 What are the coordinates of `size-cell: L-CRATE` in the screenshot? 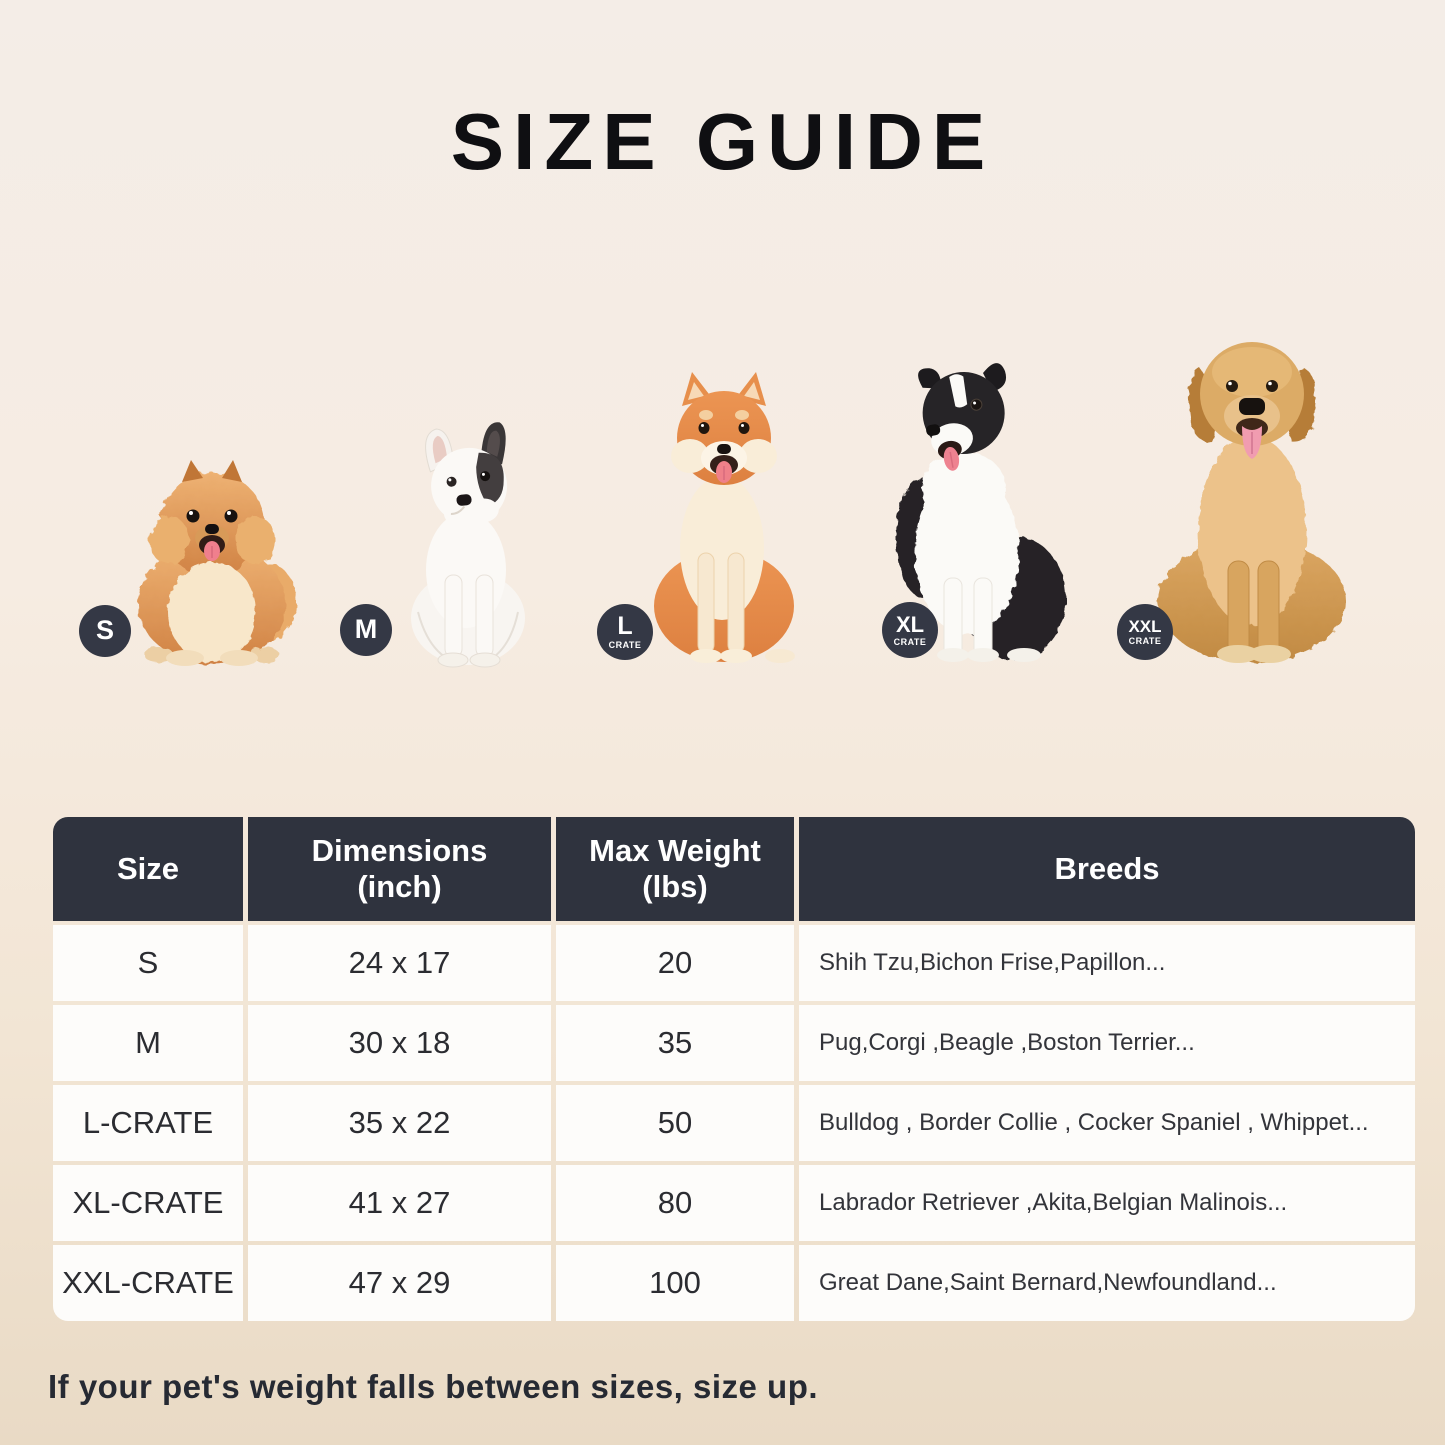 It's located at (148, 1123).